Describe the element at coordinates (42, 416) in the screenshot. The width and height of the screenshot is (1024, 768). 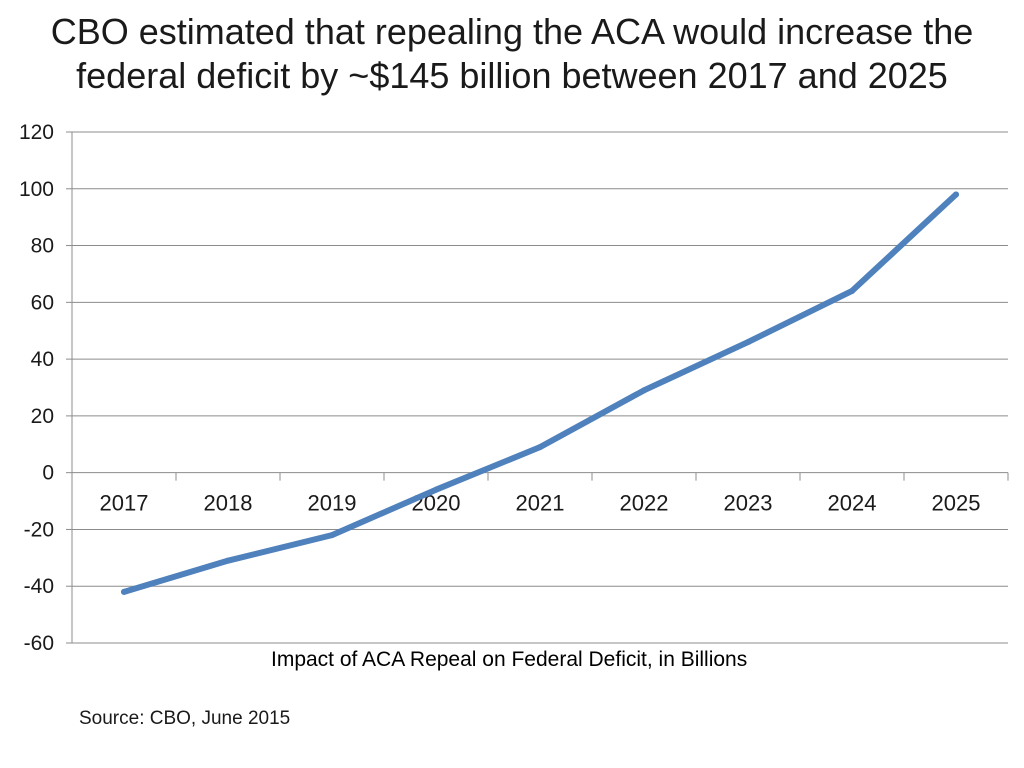
I see `y-tick-label: 20` at that location.